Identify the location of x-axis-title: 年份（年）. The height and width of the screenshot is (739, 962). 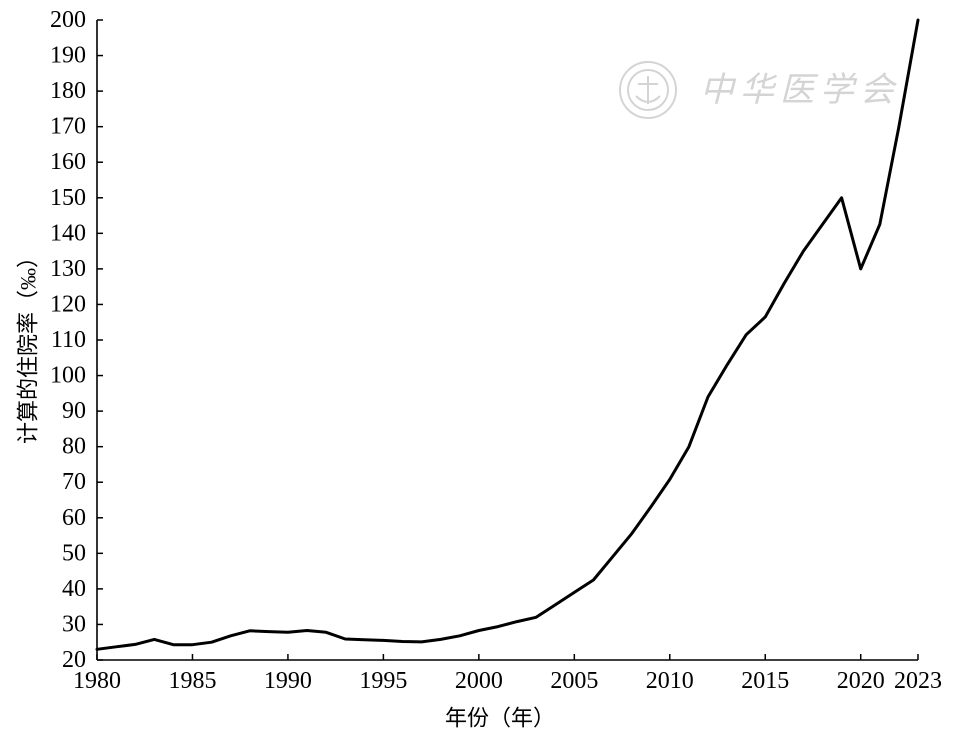
(500, 718).